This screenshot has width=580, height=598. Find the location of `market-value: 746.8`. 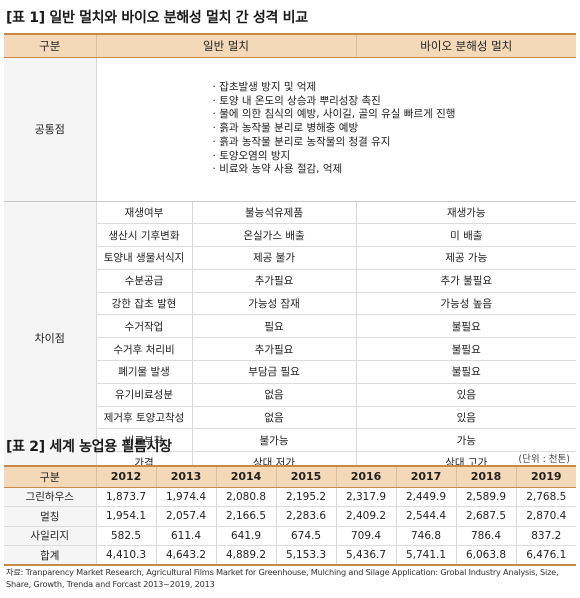

market-value: 746.8 is located at coordinates (425, 536).